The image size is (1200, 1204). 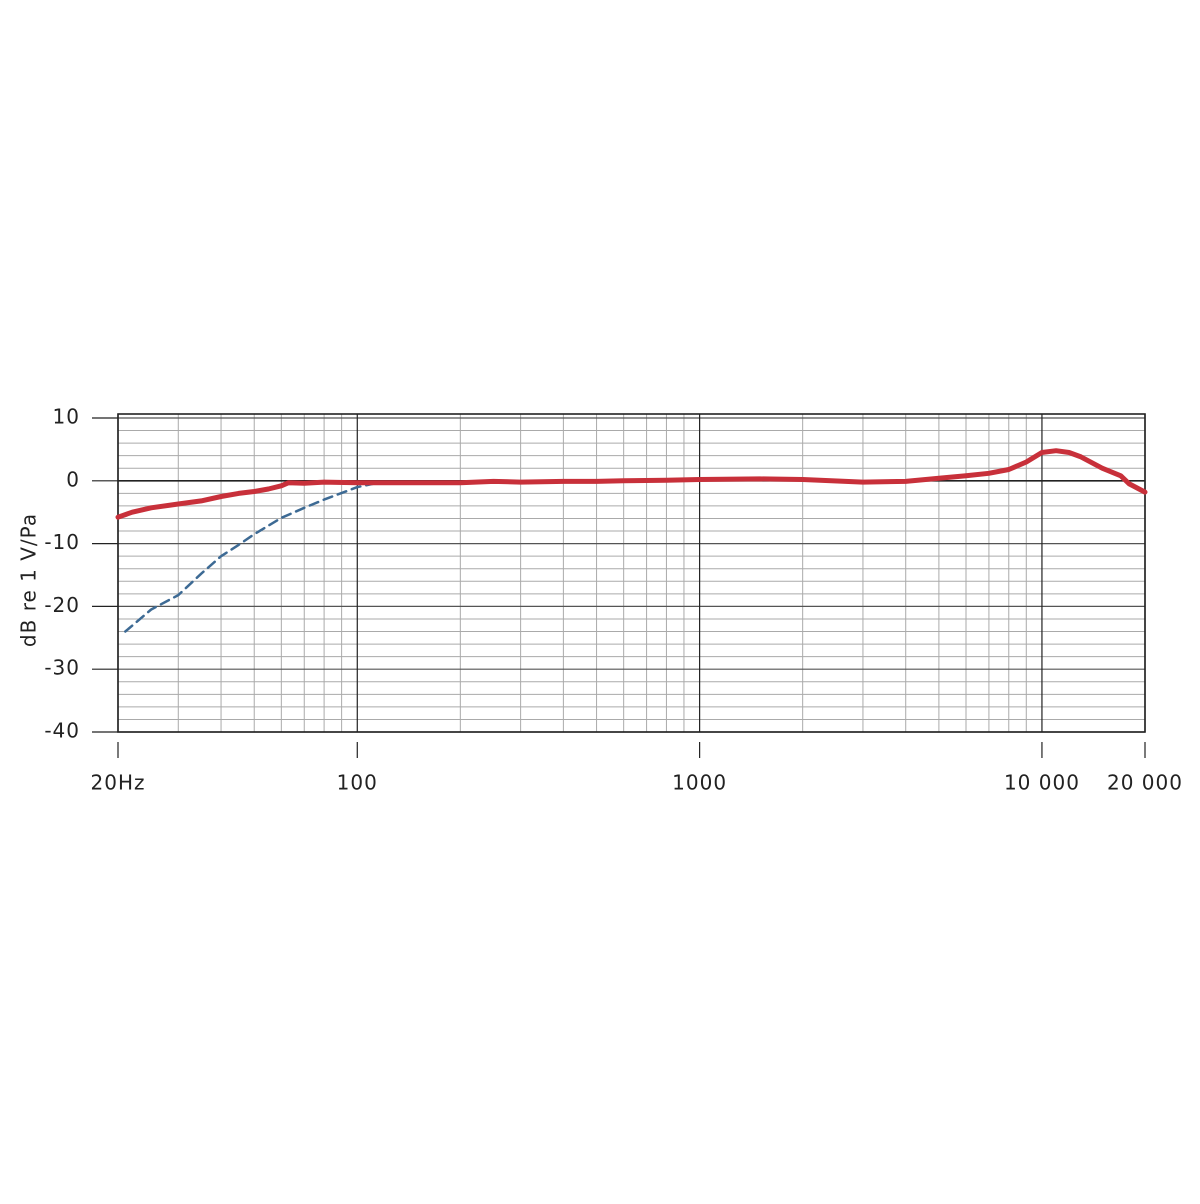 I want to click on y-tick-label: 10, so click(x=66, y=417).